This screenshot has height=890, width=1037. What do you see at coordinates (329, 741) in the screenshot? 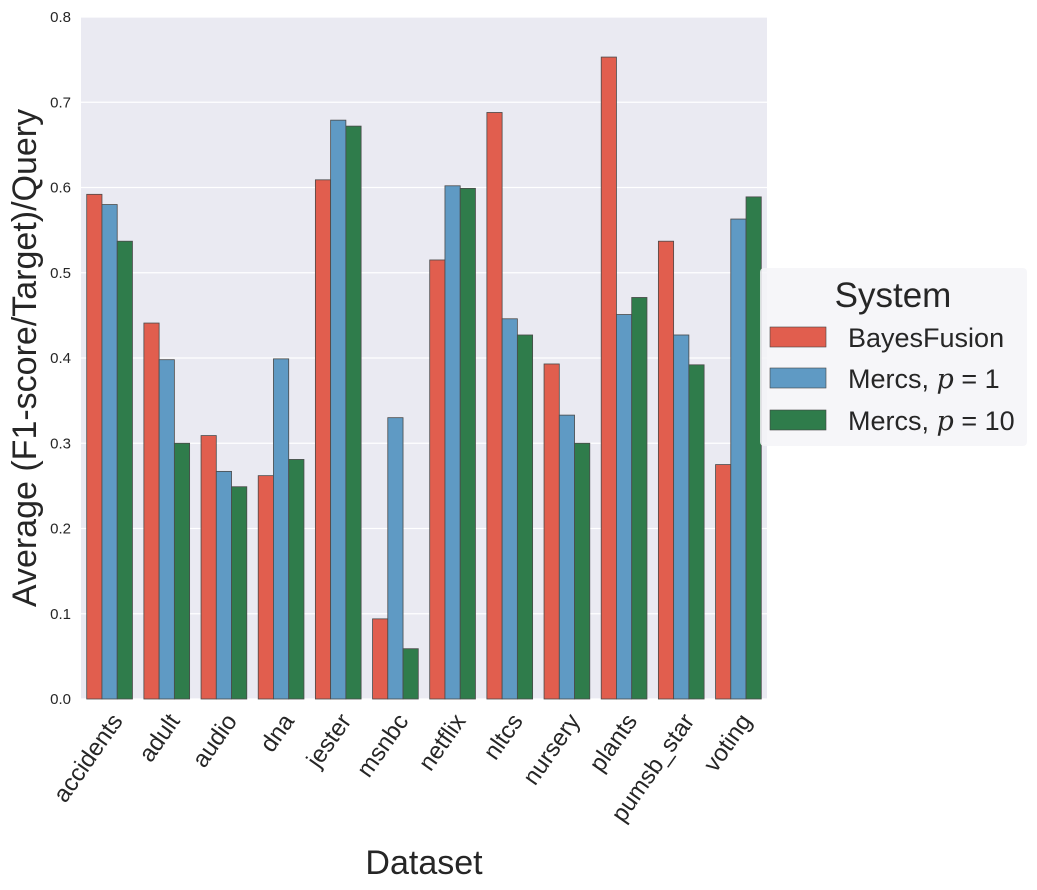
I see `x-tick-label-jester: jester` at bounding box center [329, 741].